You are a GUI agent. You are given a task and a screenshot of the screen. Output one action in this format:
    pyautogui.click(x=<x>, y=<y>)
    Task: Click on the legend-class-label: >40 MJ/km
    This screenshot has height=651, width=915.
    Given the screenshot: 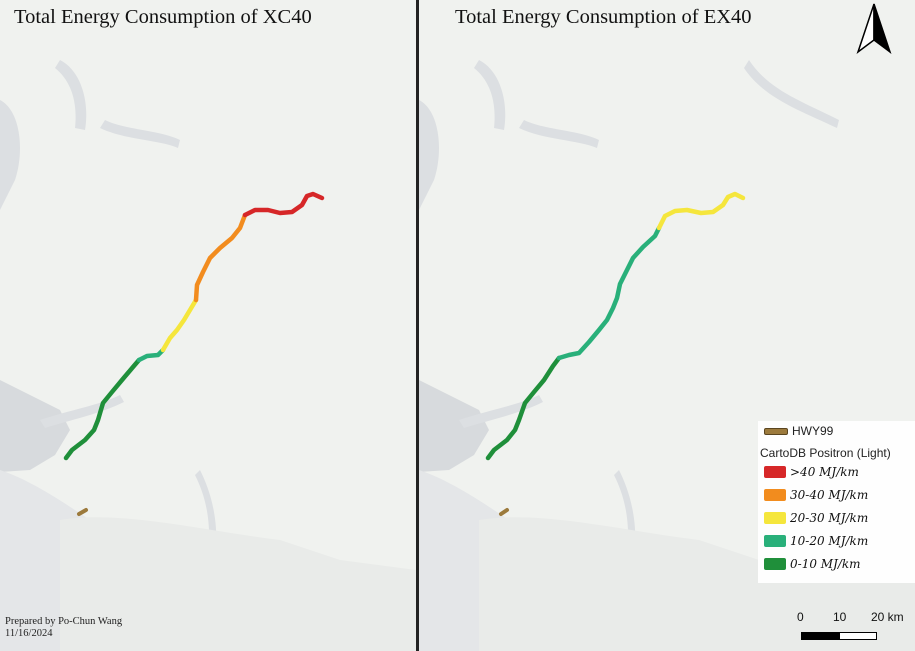 What is the action you would take?
    pyautogui.click(x=824, y=472)
    